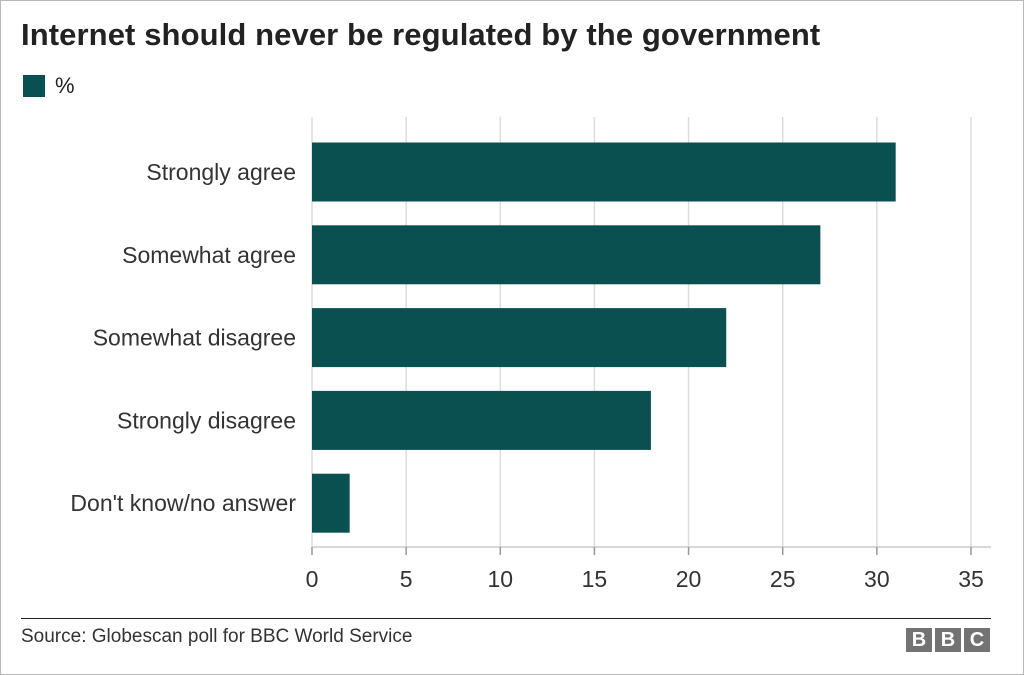 The height and width of the screenshot is (675, 1024). What do you see at coordinates (500, 579) in the screenshot?
I see `x-tick-label: 10` at bounding box center [500, 579].